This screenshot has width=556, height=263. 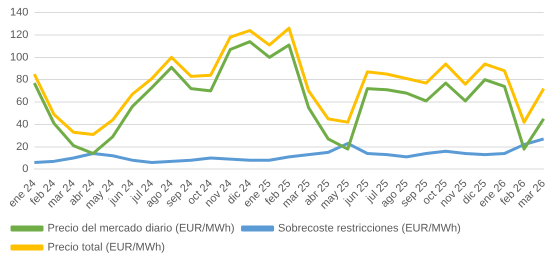 I want to click on y-tick-label: 120, so click(x=19, y=34).